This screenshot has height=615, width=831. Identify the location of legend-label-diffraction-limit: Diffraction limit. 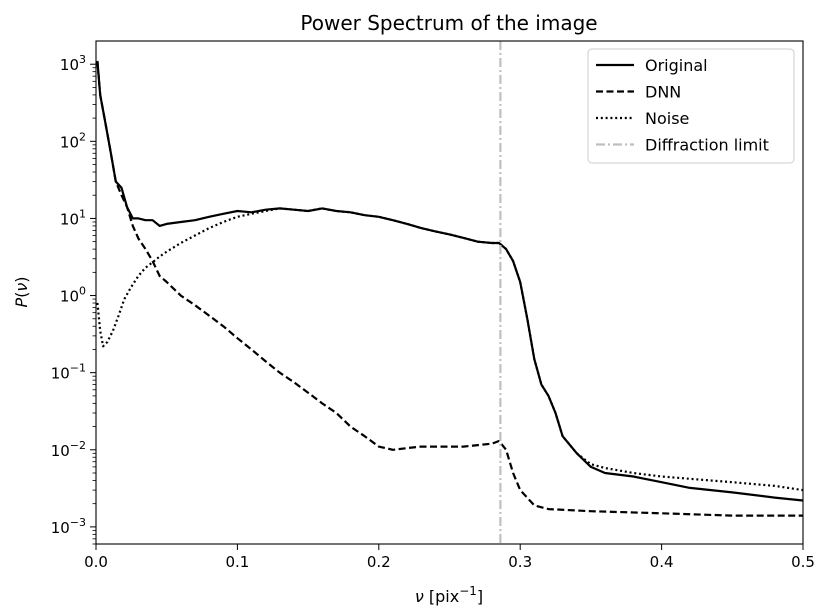
(707, 145).